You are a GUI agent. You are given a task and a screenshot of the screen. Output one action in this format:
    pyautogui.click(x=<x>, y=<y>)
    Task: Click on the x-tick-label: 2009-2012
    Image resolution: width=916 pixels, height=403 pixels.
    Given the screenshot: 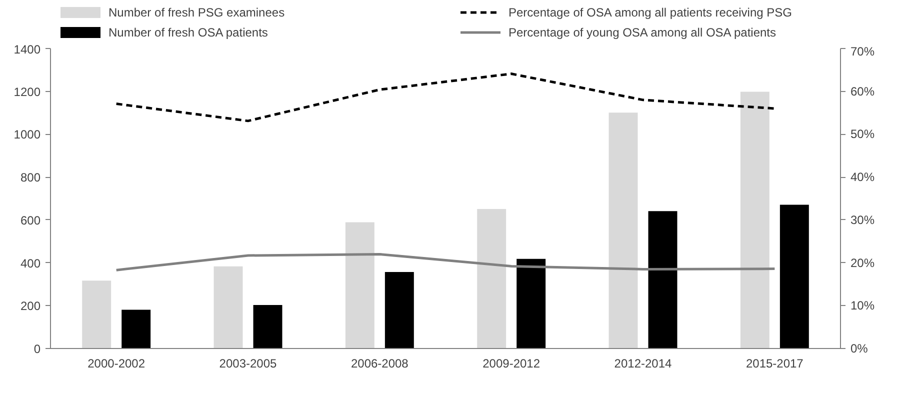 What is the action you would take?
    pyautogui.click(x=511, y=363)
    